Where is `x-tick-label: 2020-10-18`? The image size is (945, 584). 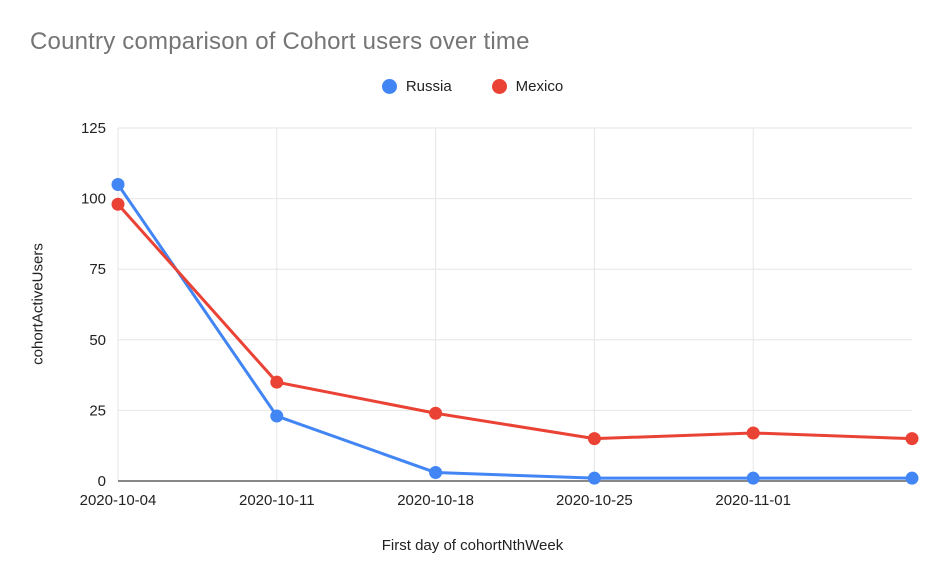
x-tick-label: 2020-10-18 is located at coordinates (435, 500).